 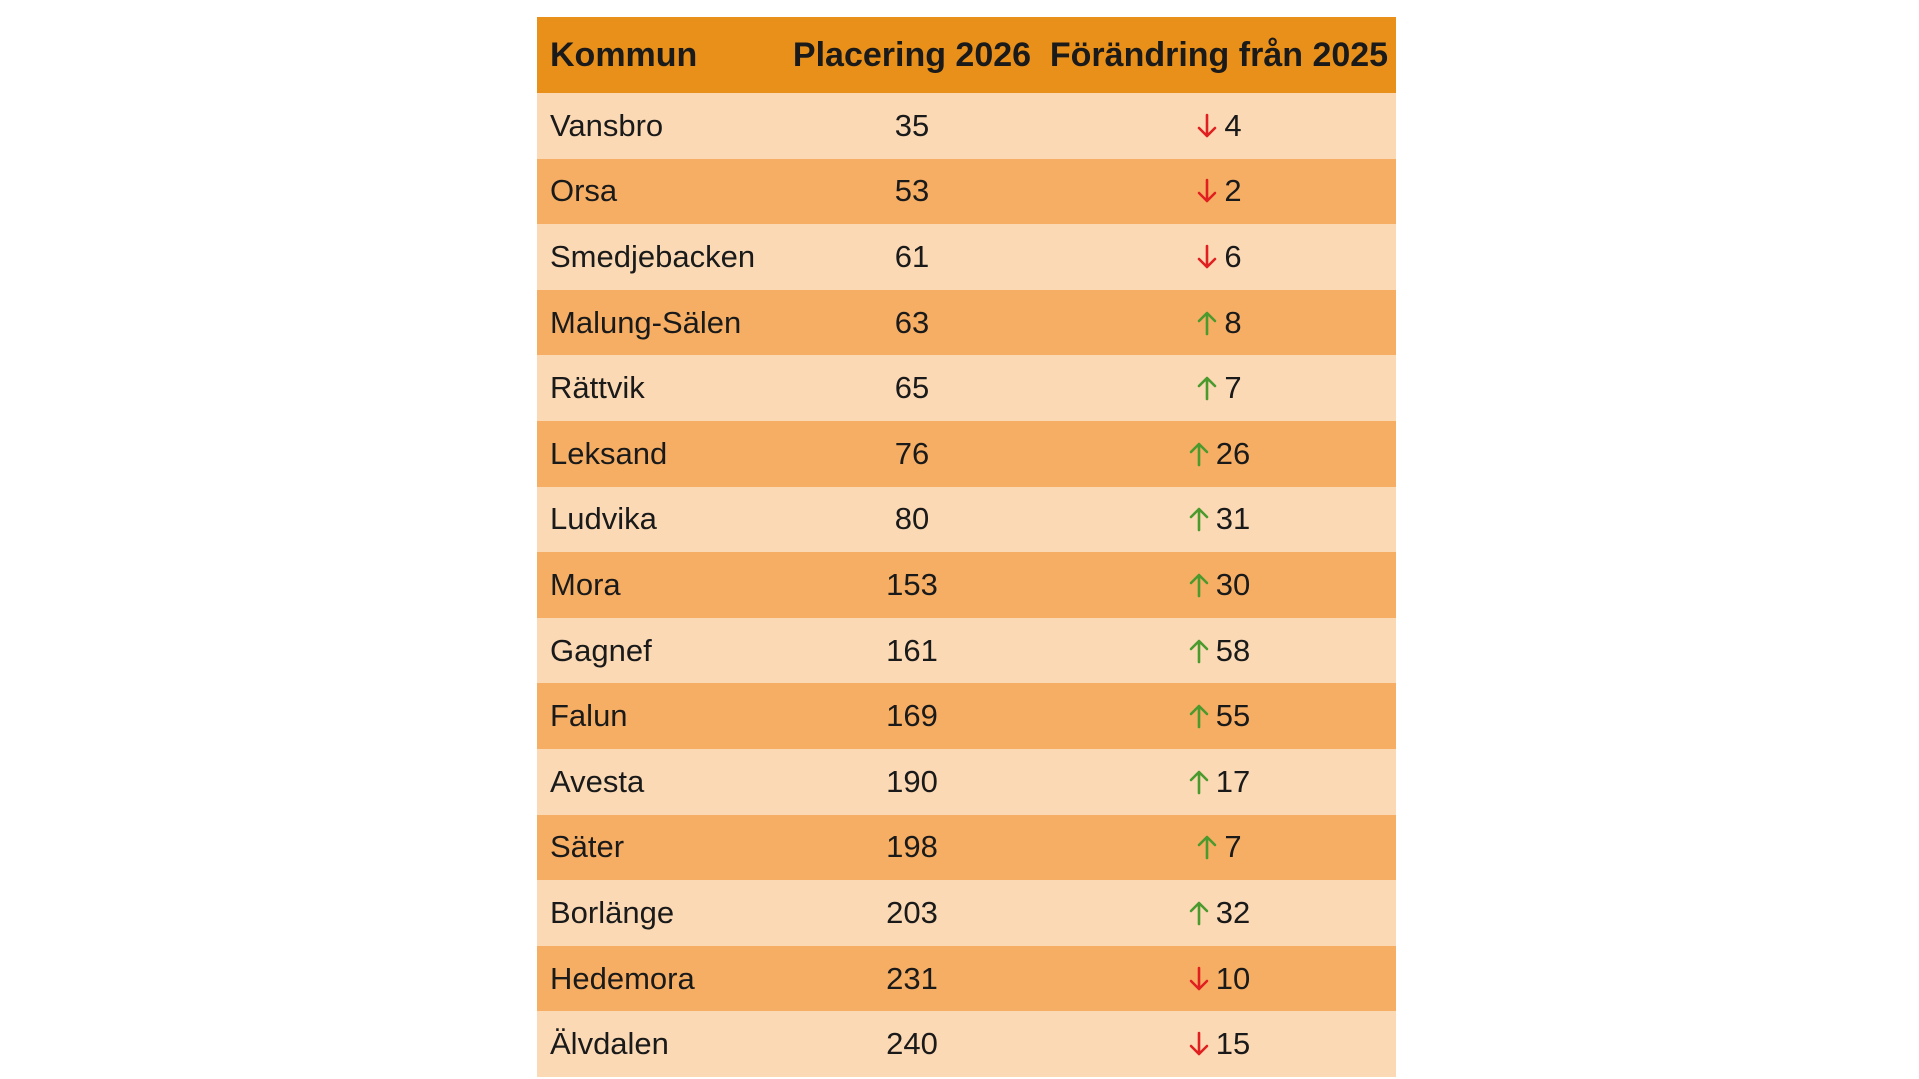 I want to click on cell-kommun: Falun, so click(x=589, y=716).